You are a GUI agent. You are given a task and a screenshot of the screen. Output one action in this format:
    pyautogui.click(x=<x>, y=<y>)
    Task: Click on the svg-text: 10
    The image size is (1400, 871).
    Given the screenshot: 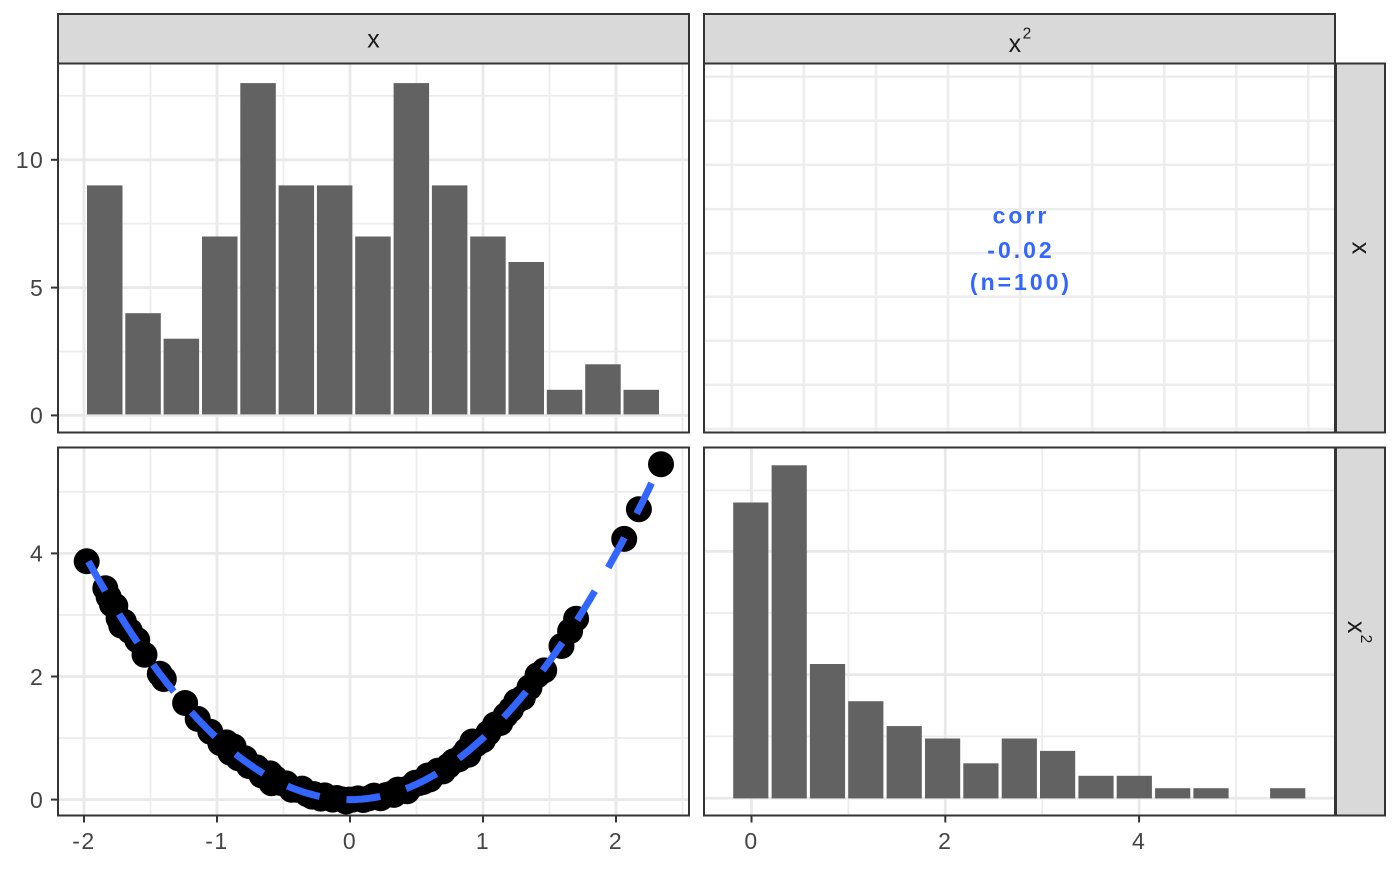 What is the action you would take?
    pyautogui.click(x=30, y=160)
    